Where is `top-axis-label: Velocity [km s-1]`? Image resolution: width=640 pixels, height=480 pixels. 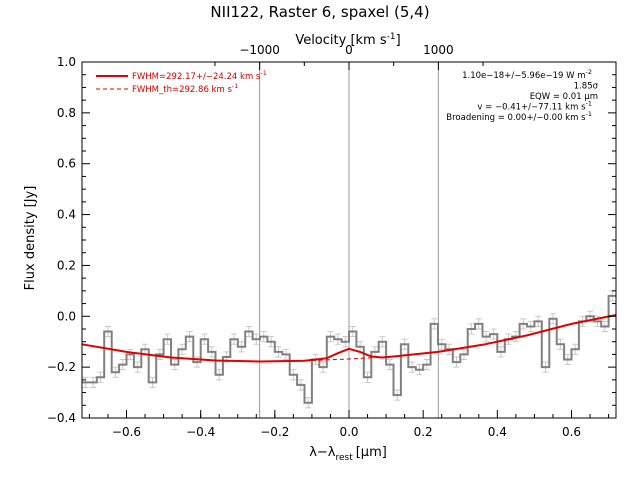 top-axis-label: Velocity [km s-1] is located at coordinates (347, 40).